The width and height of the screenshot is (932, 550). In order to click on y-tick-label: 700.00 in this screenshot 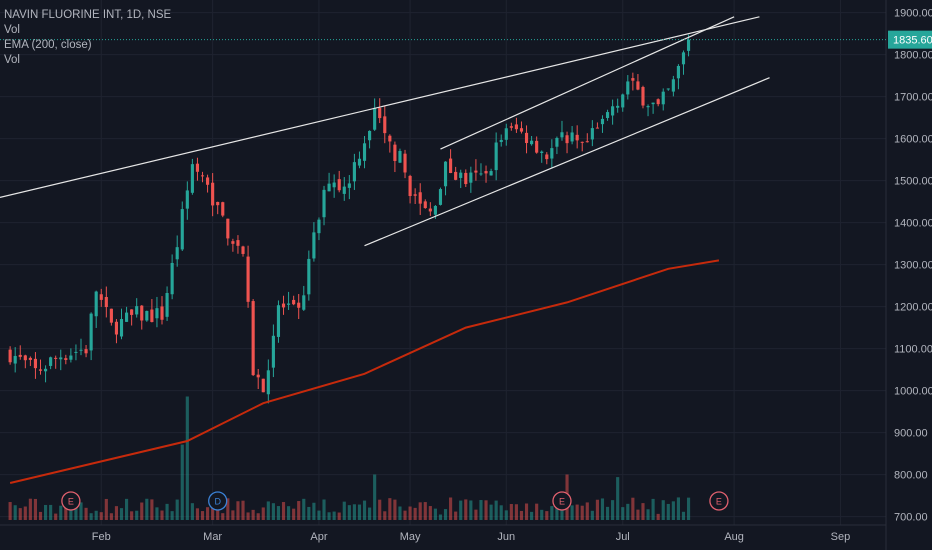, I will do `click(911, 518)`.